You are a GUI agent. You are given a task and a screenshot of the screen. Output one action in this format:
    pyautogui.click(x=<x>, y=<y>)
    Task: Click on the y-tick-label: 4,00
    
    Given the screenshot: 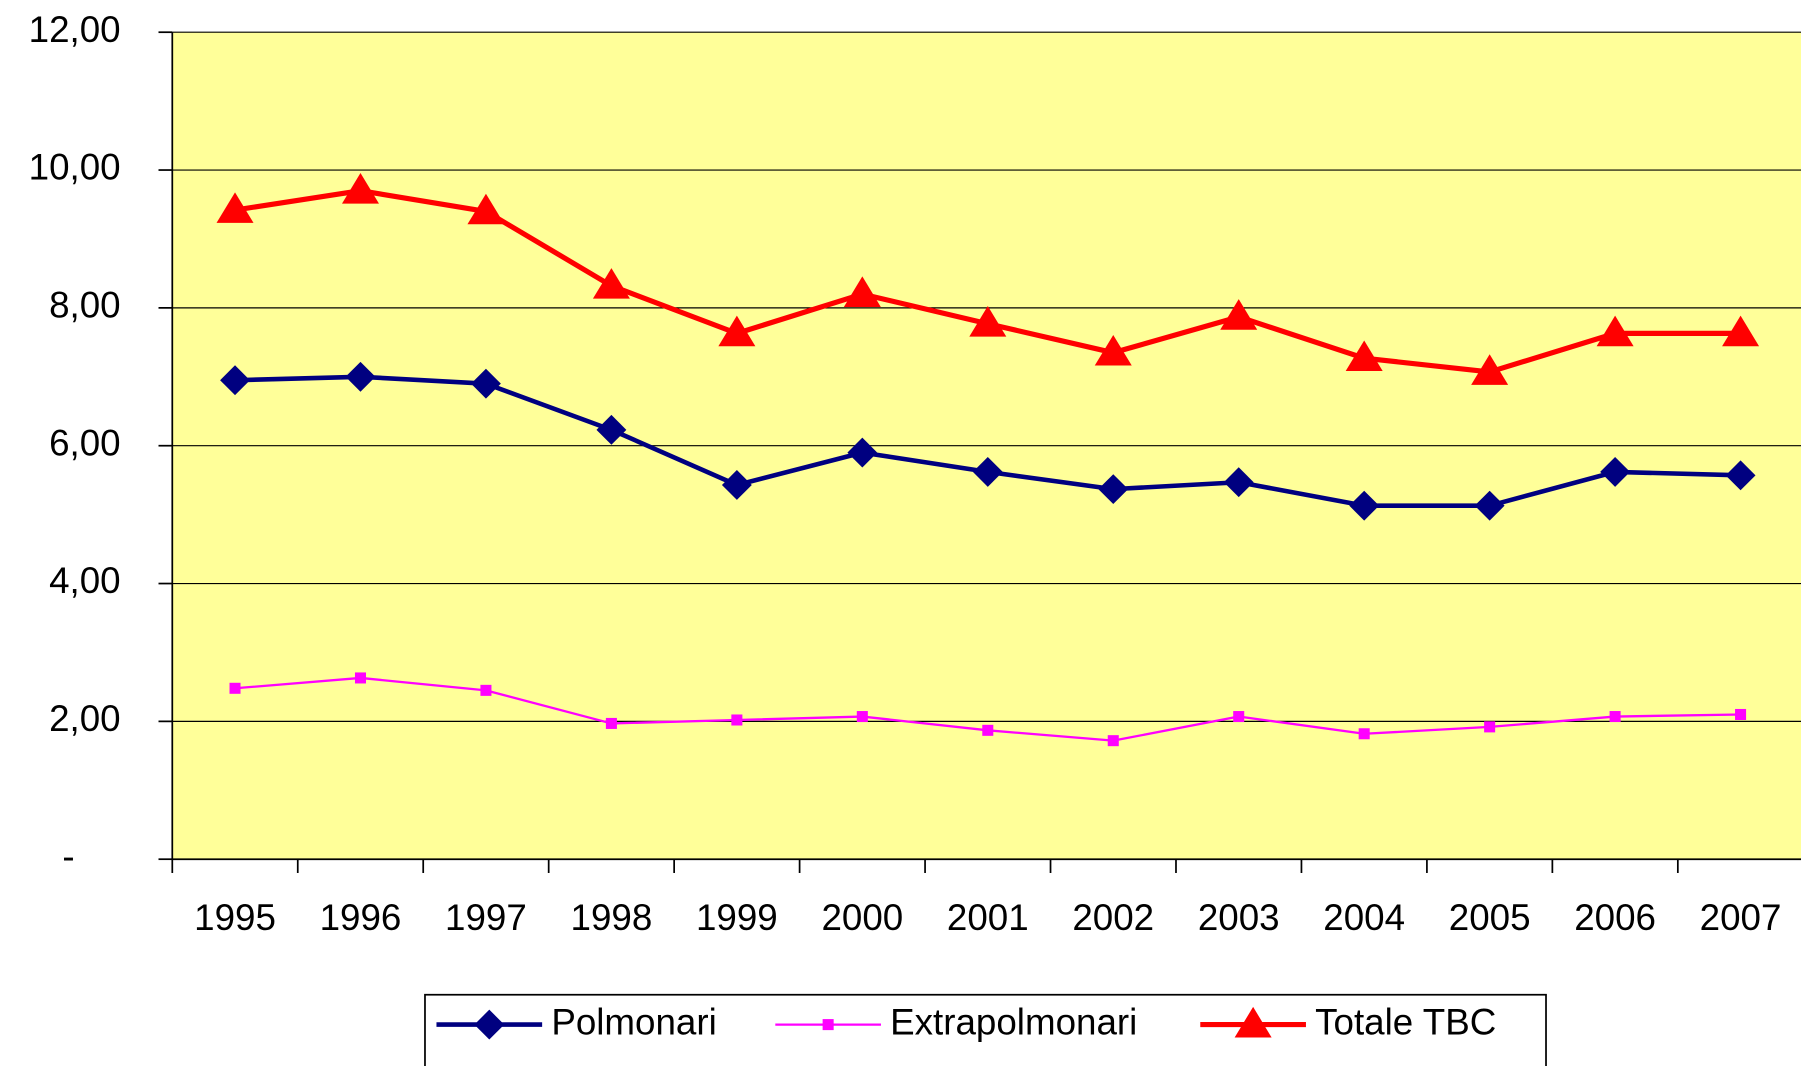 What is the action you would take?
    pyautogui.click(x=85, y=580)
    